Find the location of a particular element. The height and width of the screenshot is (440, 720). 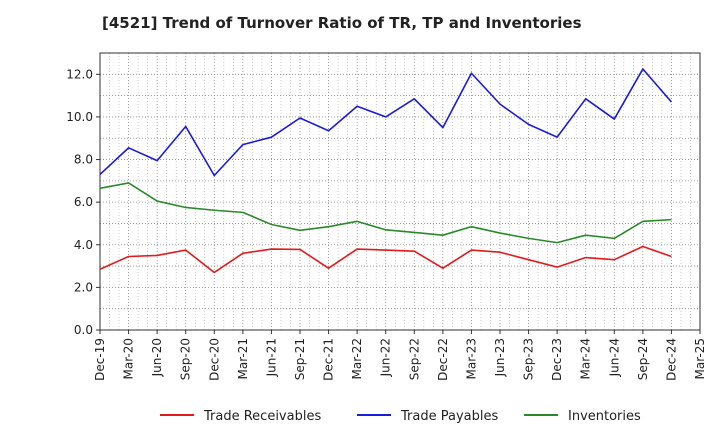

x-tick-label: Mar-21 is located at coordinates (243, 358).